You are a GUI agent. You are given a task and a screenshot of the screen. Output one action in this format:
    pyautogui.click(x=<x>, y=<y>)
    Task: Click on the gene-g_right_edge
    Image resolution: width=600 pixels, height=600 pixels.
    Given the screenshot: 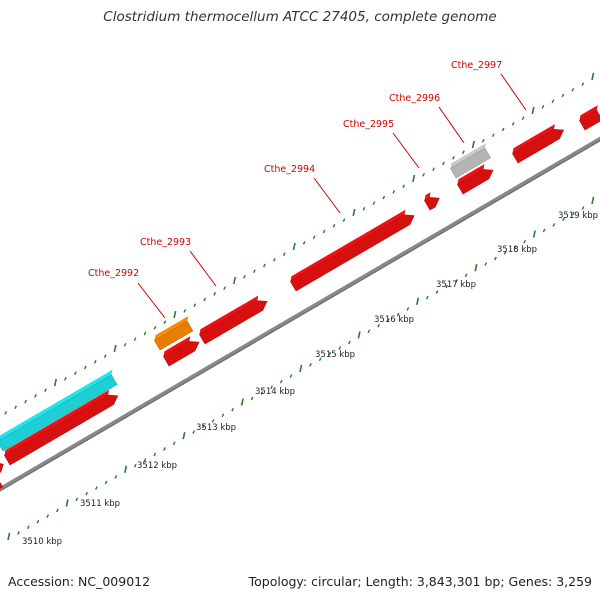 What is the action you would take?
    pyautogui.click(x=589, y=118)
    